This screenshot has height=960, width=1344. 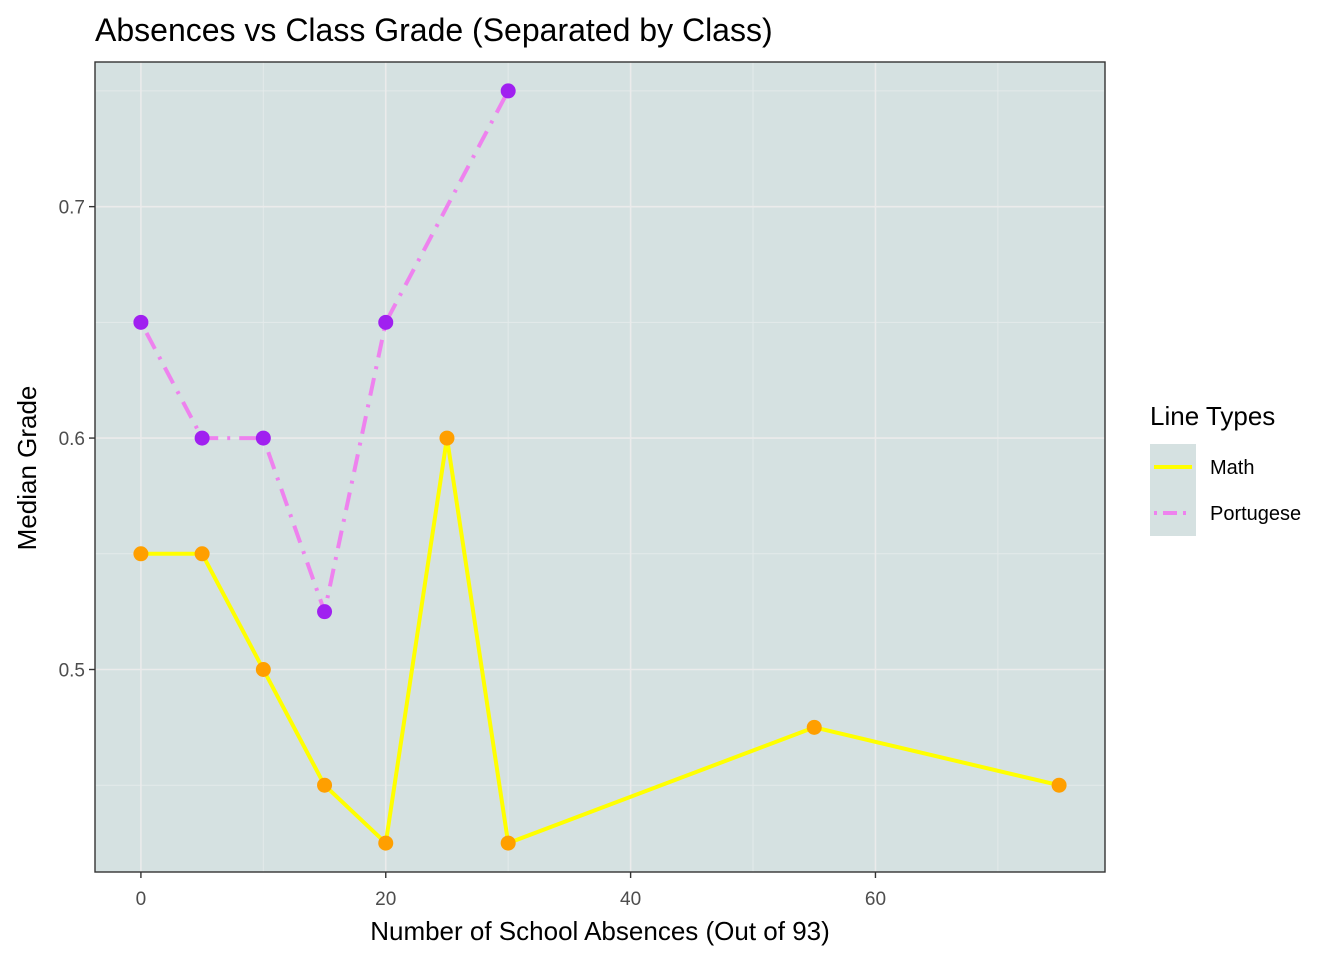 I want to click on y-tick-label: 0.5, so click(x=72, y=671).